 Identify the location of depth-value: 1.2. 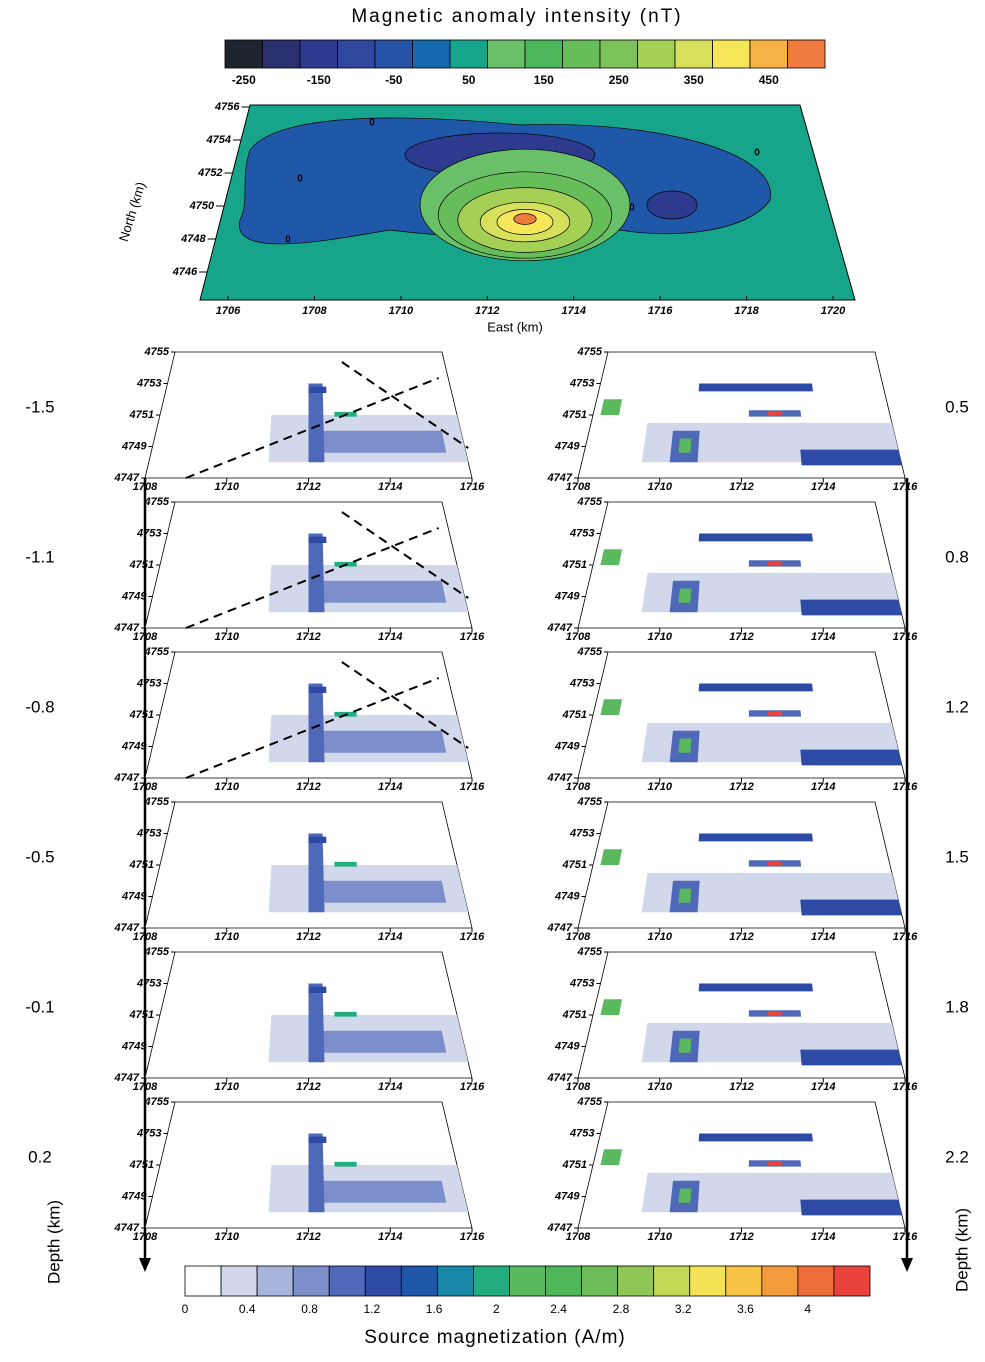
(957, 706).